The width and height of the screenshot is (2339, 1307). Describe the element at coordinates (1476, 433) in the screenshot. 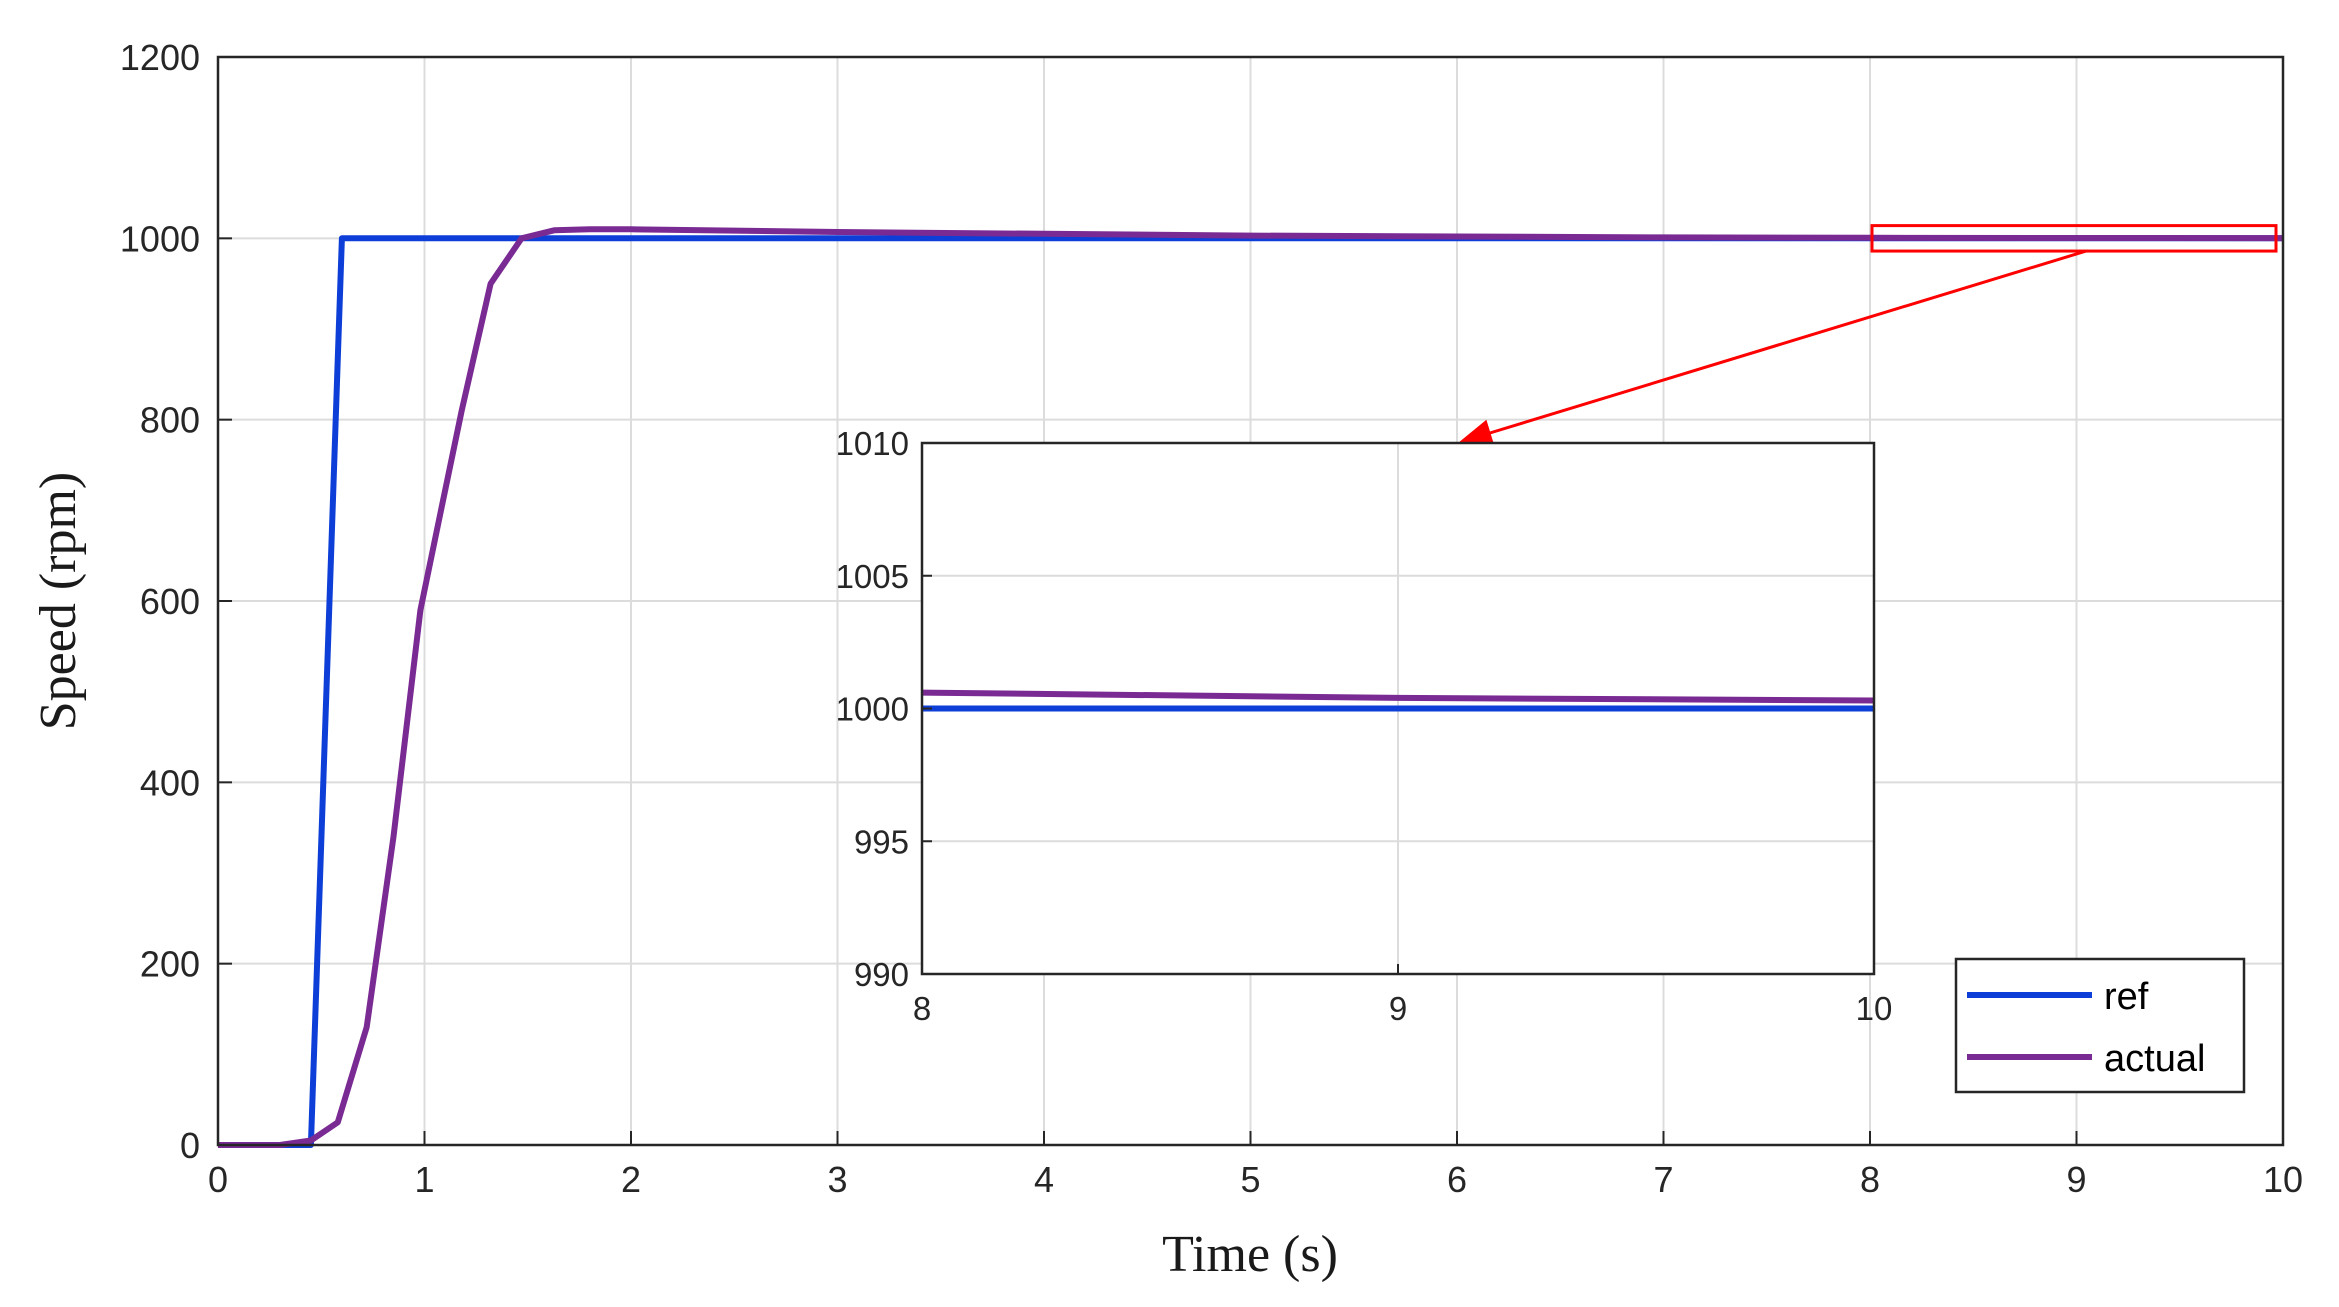

I see `zoom-arrow-head` at that location.